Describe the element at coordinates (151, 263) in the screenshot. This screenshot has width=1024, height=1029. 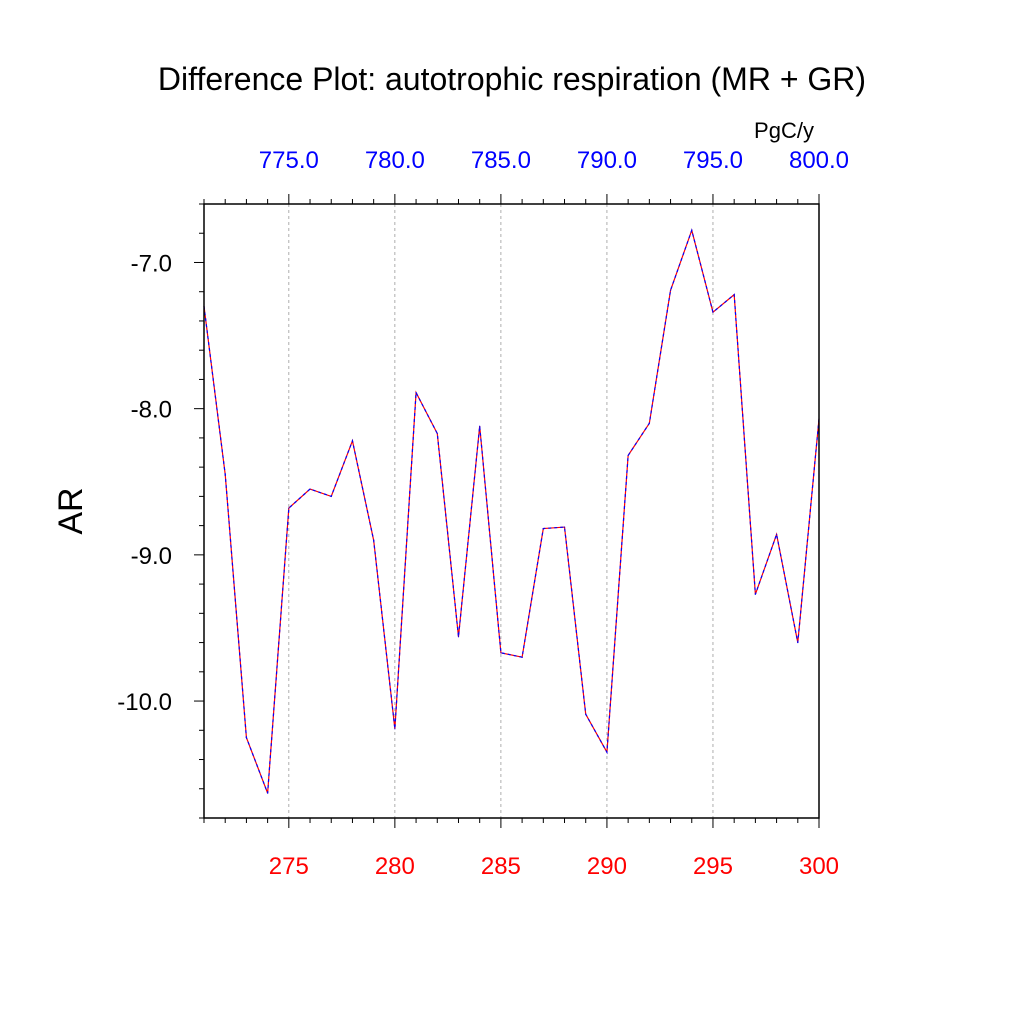
I see `y-tick-label: -7.0` at that location.